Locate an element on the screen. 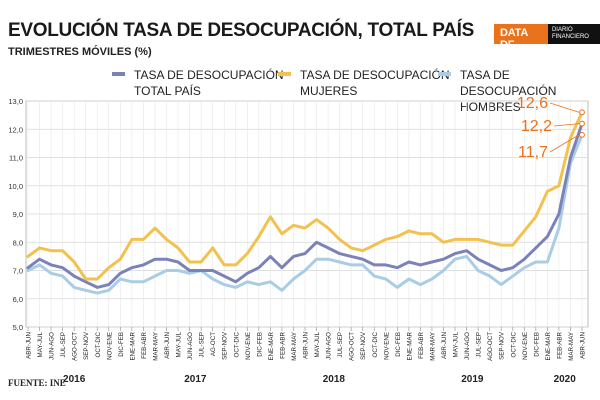 Image resolution: width=600 pixels, height=400 pixels. year-label: 2018 is located at coordinates (334, 379).